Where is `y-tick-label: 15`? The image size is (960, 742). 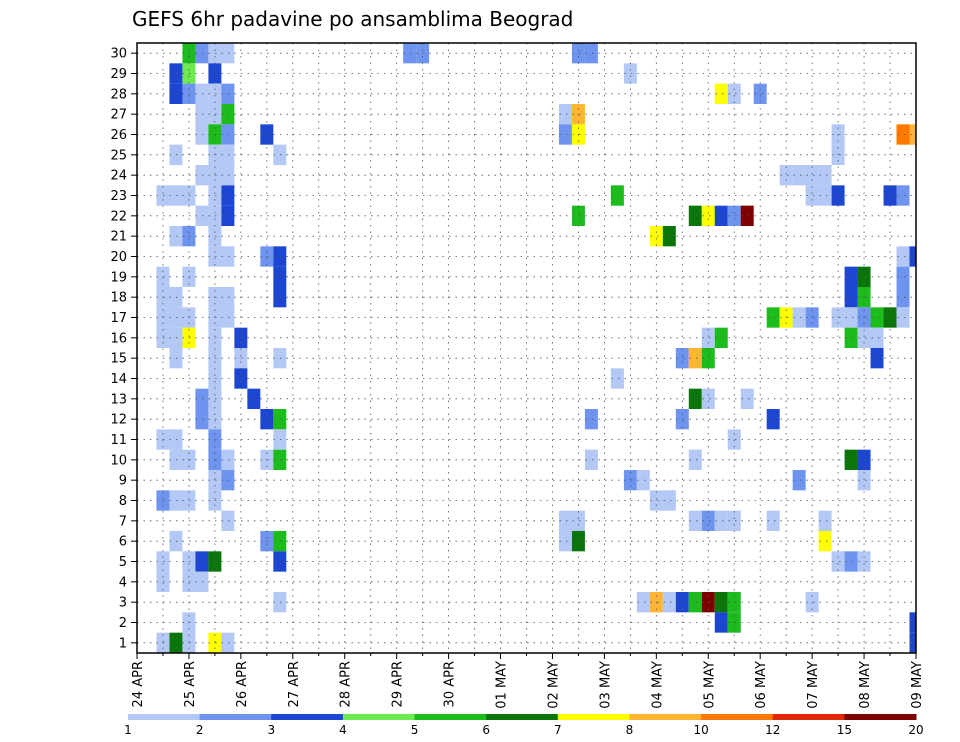
y-tick-label: 15 is located at coordinates (118, 359).